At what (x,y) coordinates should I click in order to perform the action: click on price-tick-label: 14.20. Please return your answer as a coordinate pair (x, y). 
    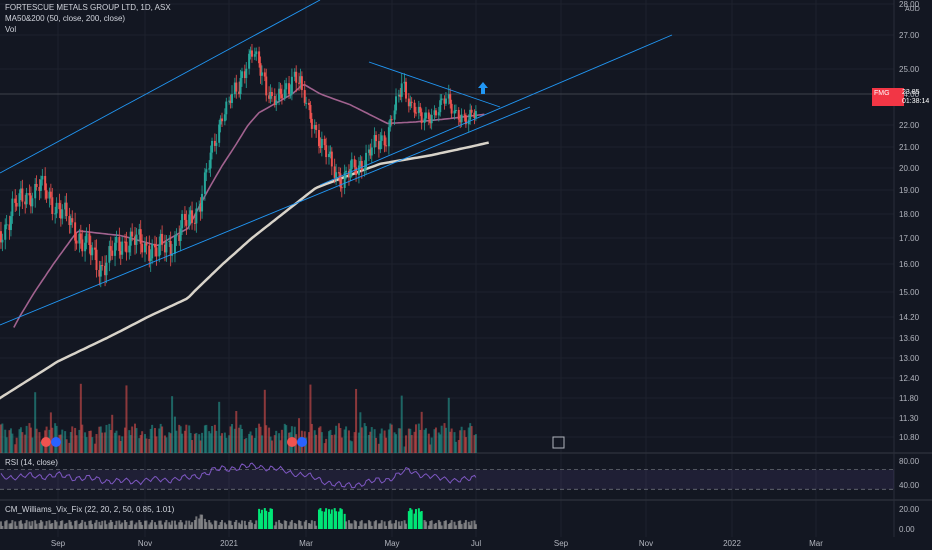
    Looking at the image, I should click on (909, 317).